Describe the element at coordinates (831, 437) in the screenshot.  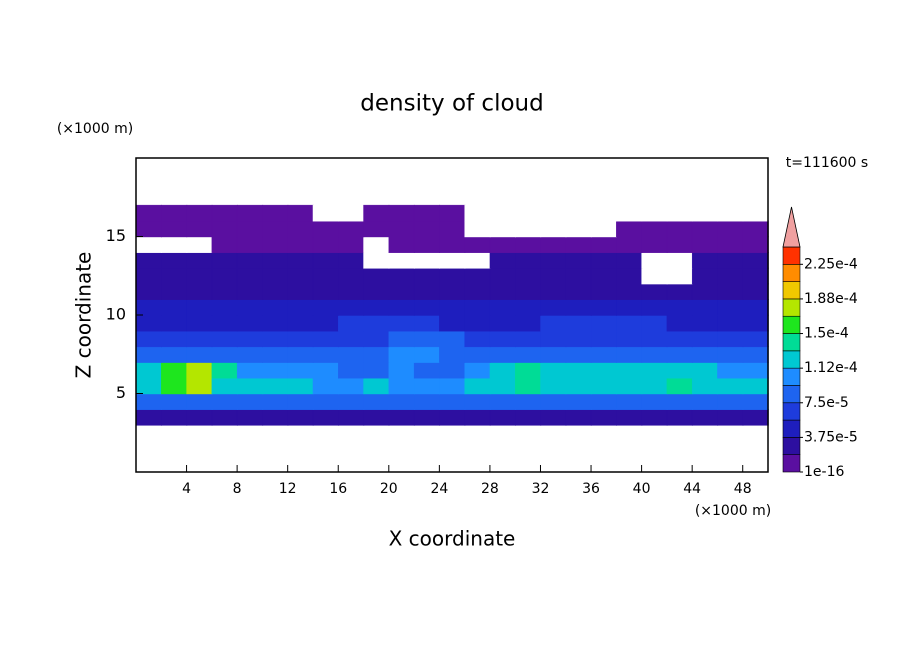
I see `colorbar-tick-label: 3.75e-5` at that location.